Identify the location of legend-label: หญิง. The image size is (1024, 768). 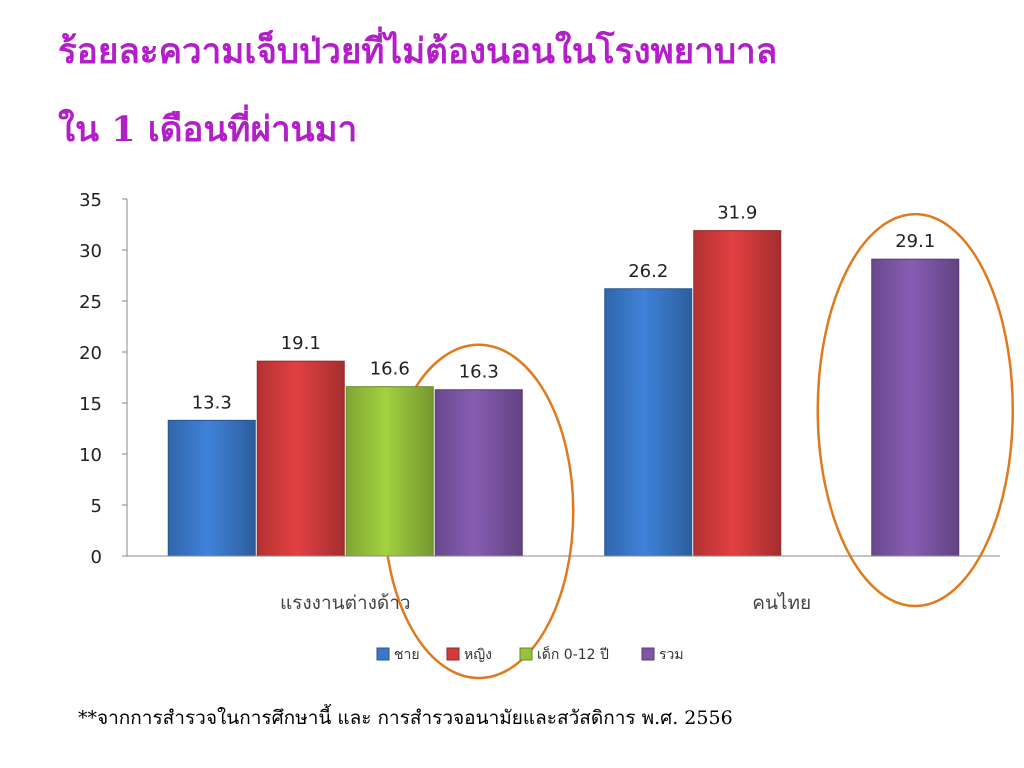
(478, 655).